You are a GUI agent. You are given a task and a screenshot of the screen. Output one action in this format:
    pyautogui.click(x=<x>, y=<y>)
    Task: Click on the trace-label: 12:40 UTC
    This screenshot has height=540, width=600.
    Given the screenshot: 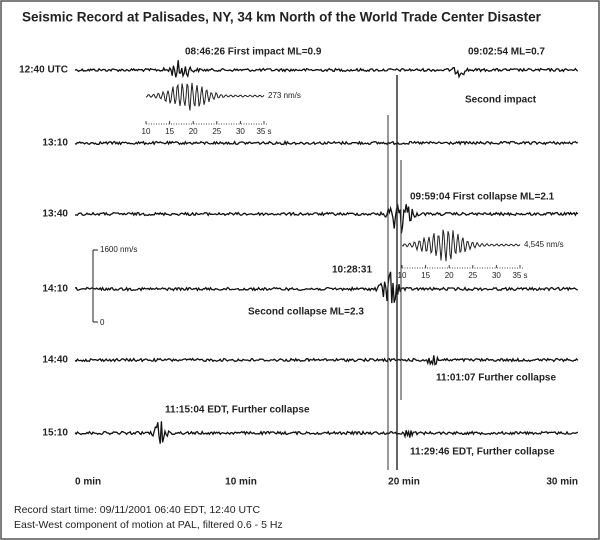 What is the action you would take?
    pyautogui.click(x=43, y=70)
    